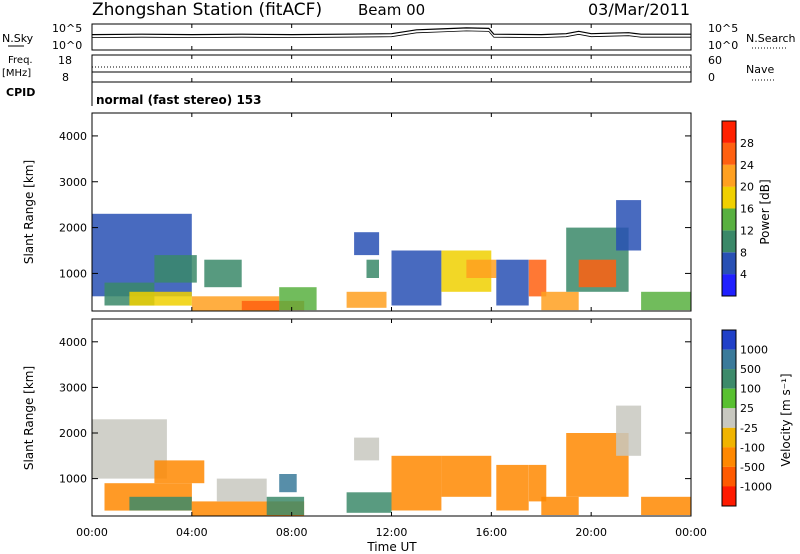 The image size is (800, 554). I want to click on freq-tick-top: 18, so click(65, 60).